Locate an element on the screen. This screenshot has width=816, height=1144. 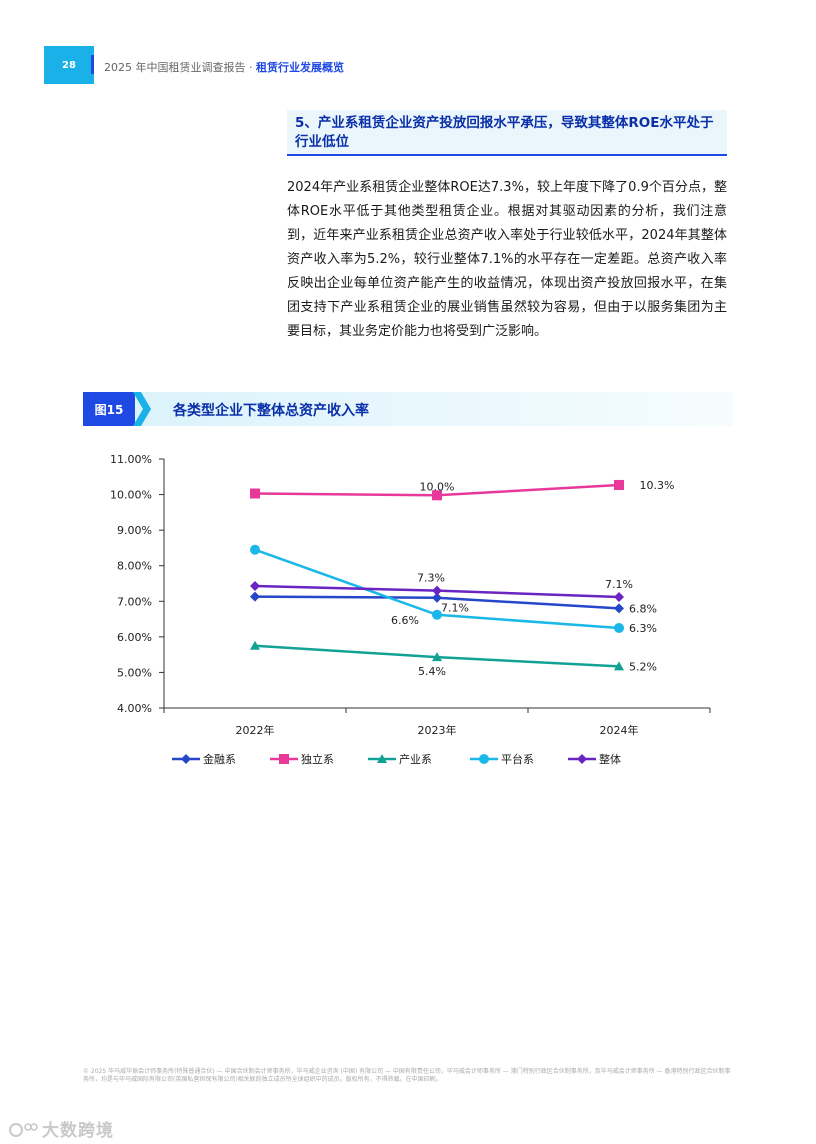
y-tick-label: 5.00% is located at coordinates (134, 672).